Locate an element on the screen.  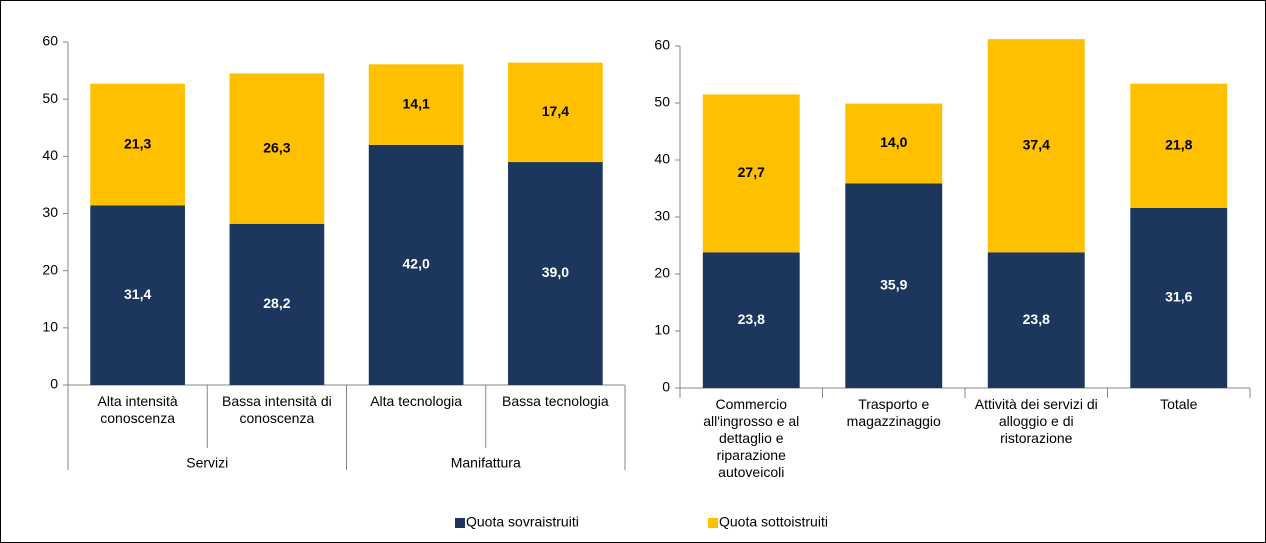
x-tick-label-box: Bassa tecnologia is located at coordinates (555, 401).